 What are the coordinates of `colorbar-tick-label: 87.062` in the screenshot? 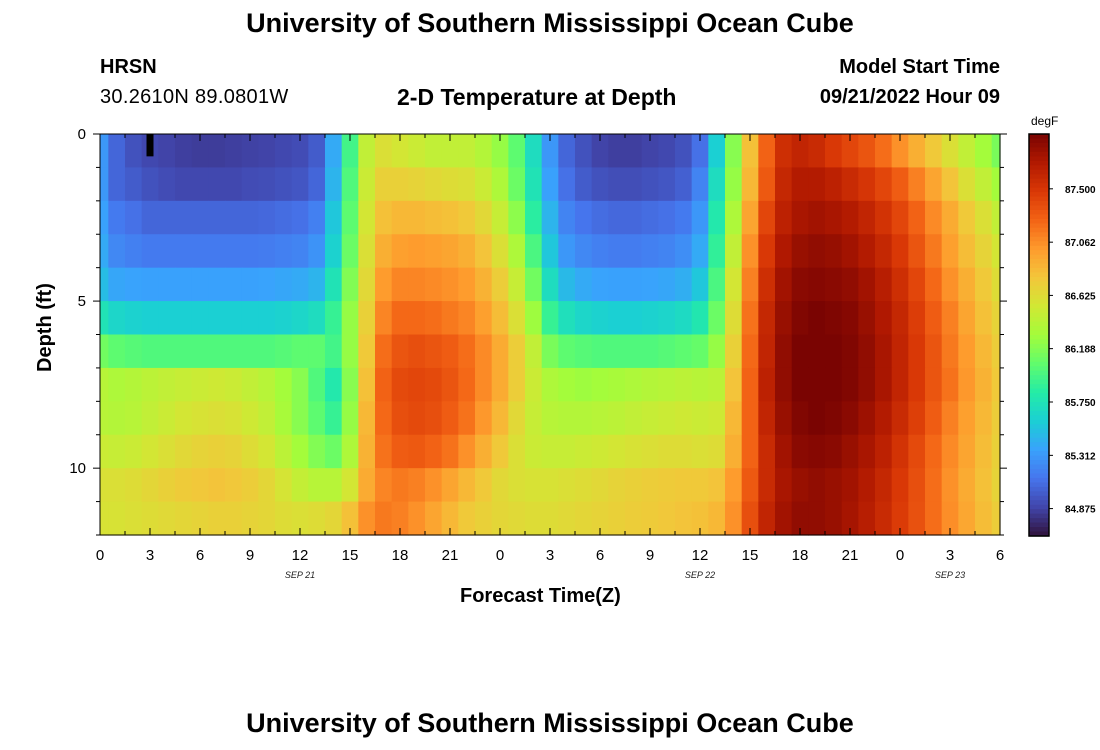 It's located at (1080, 243).